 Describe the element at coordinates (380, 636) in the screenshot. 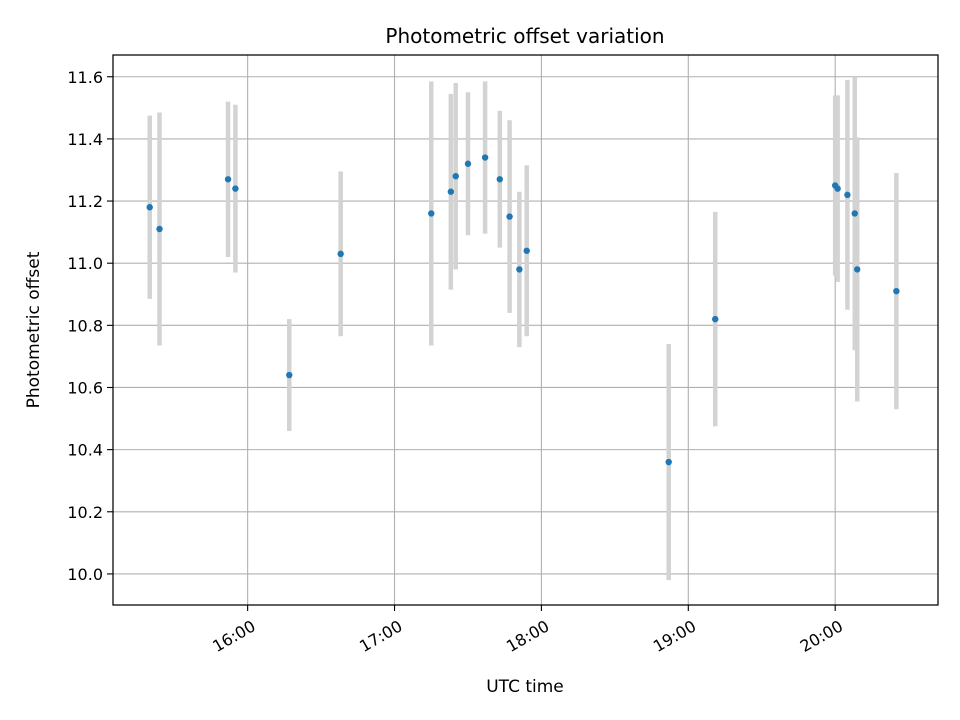

I see `x-tick-label: 17:00` at that location.